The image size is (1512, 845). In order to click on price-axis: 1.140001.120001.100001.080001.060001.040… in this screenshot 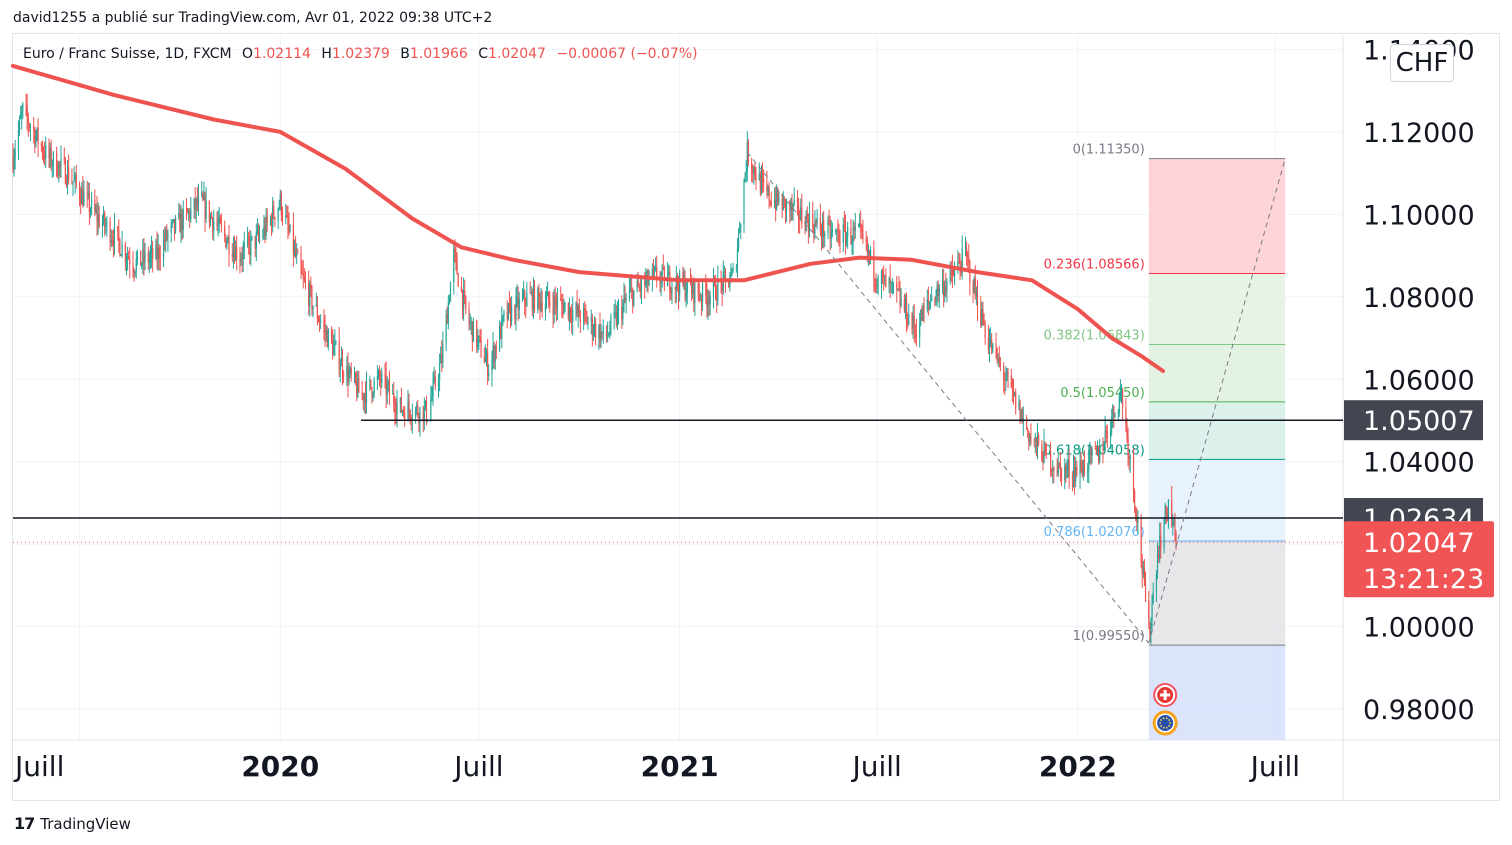, I will do `click(1419, 380)`.